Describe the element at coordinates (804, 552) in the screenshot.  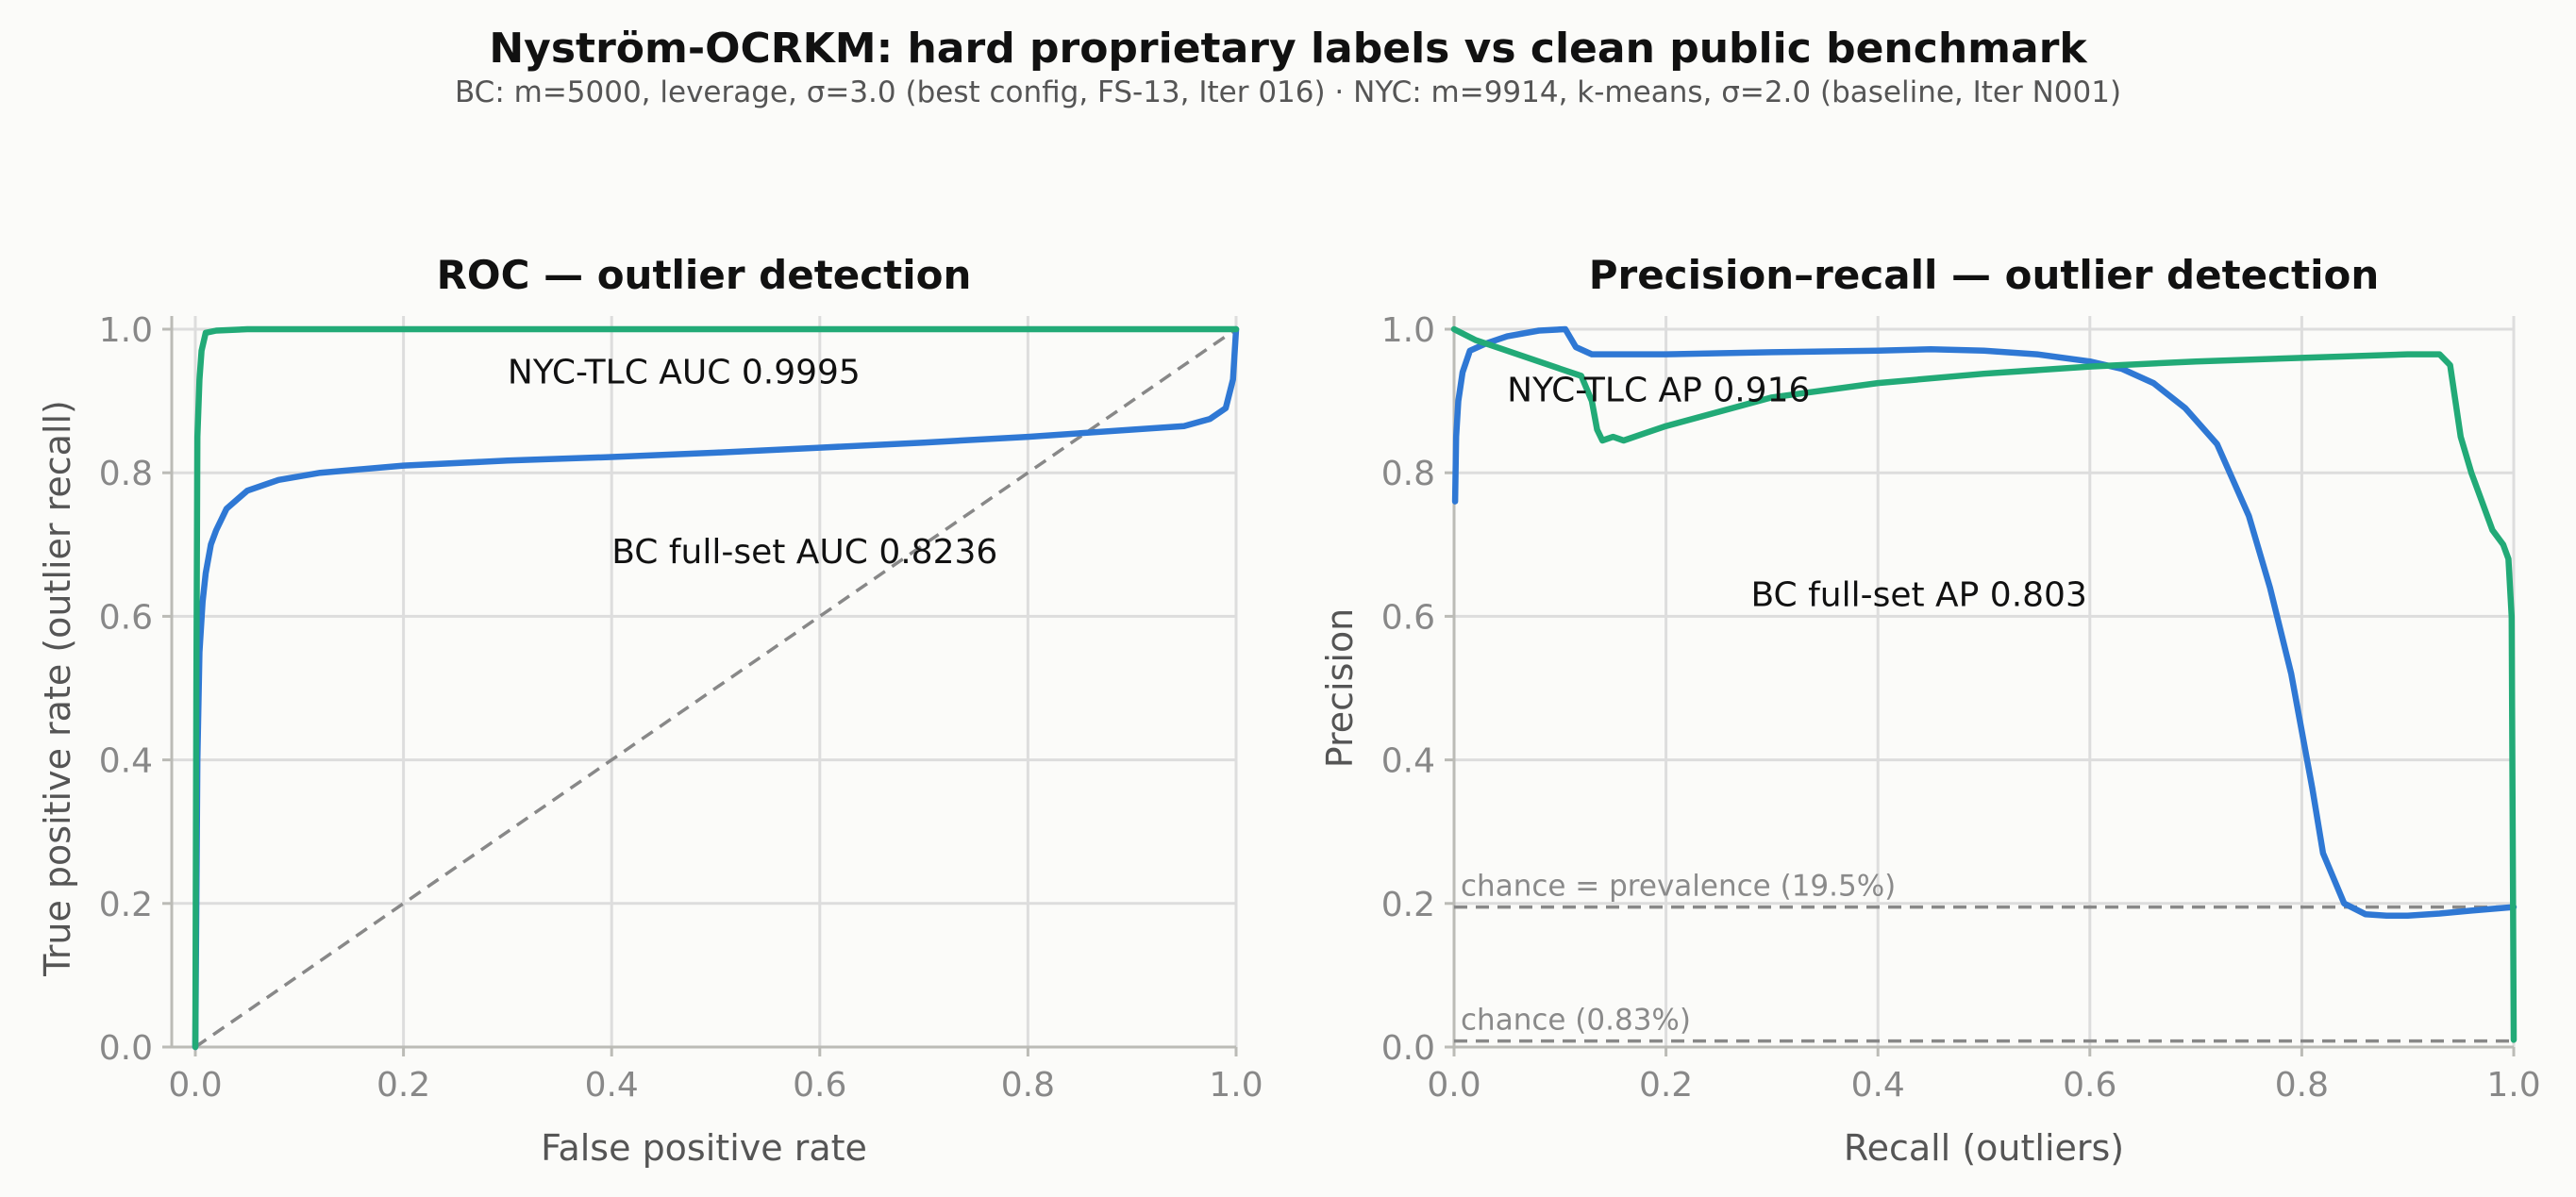
I see `annotation-label: BC full-set AUC 0.8236` at that location.